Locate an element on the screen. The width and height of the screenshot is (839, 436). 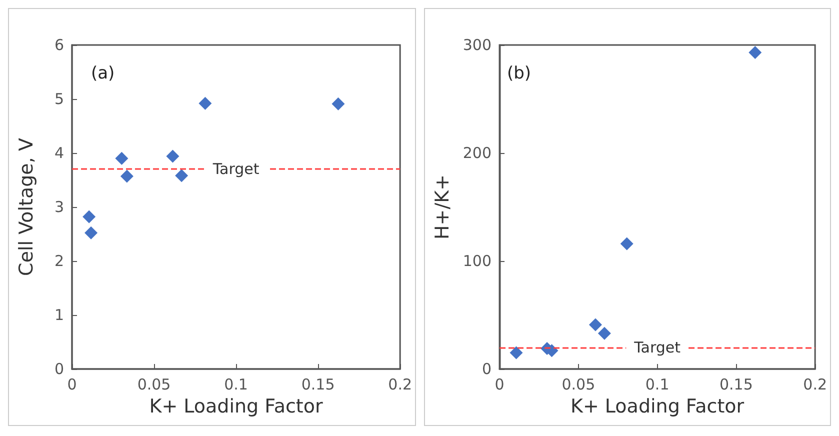
y-tick-label: 300 is located at coordinates (477, 45).